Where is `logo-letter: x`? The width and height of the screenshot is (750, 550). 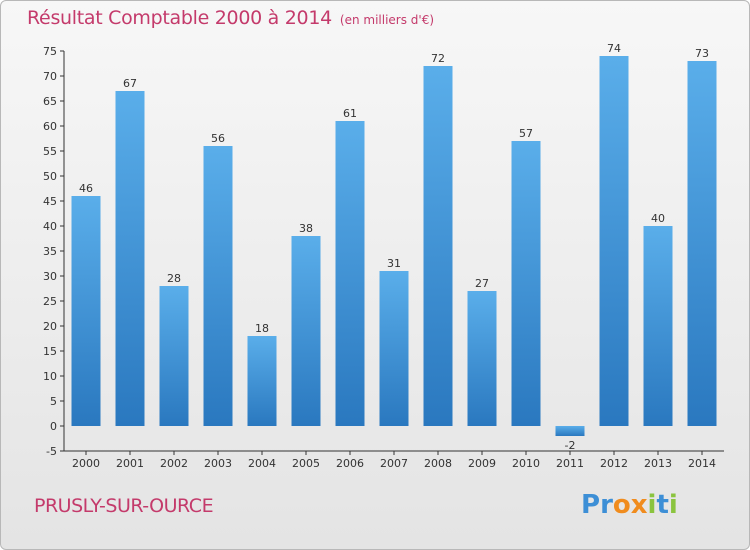
logo-letter: x is located at coordinates (639, 505).